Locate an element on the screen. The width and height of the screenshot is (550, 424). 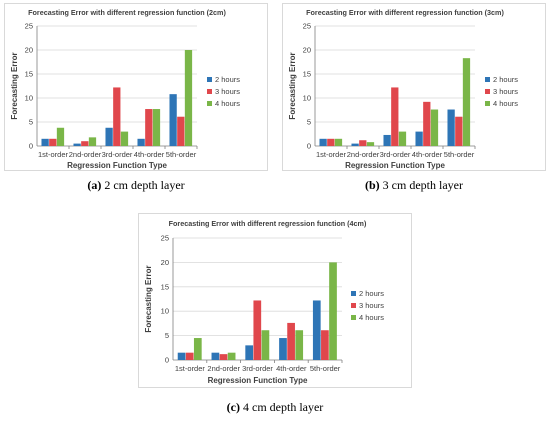
caption-b: (b) 3 cm depth layer is located at coordinates (414, 185).